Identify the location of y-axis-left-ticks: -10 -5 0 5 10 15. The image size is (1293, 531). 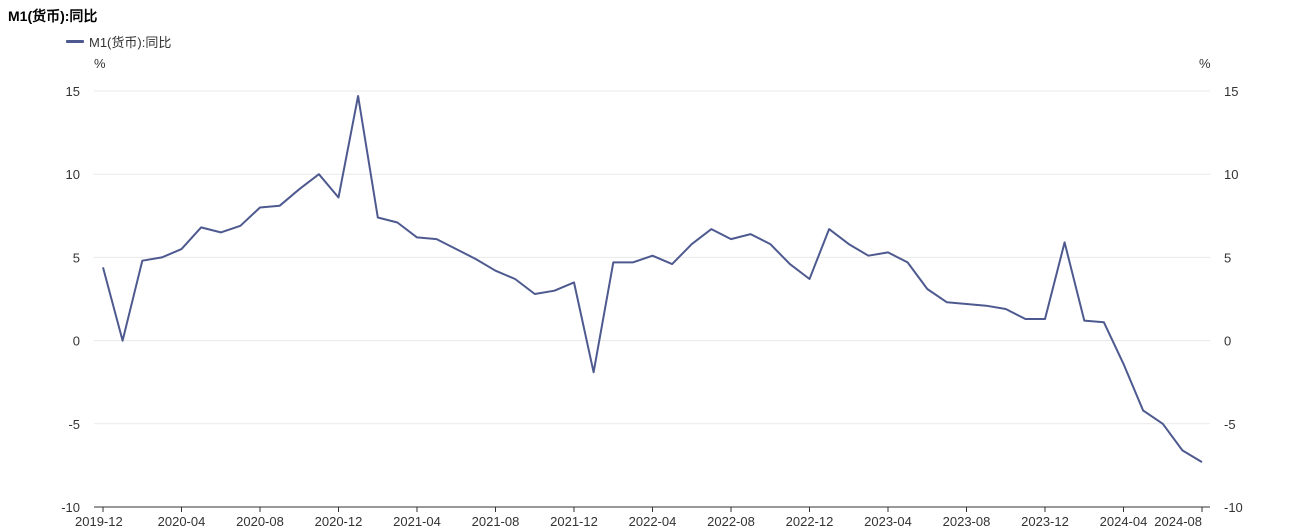
(70, 299).